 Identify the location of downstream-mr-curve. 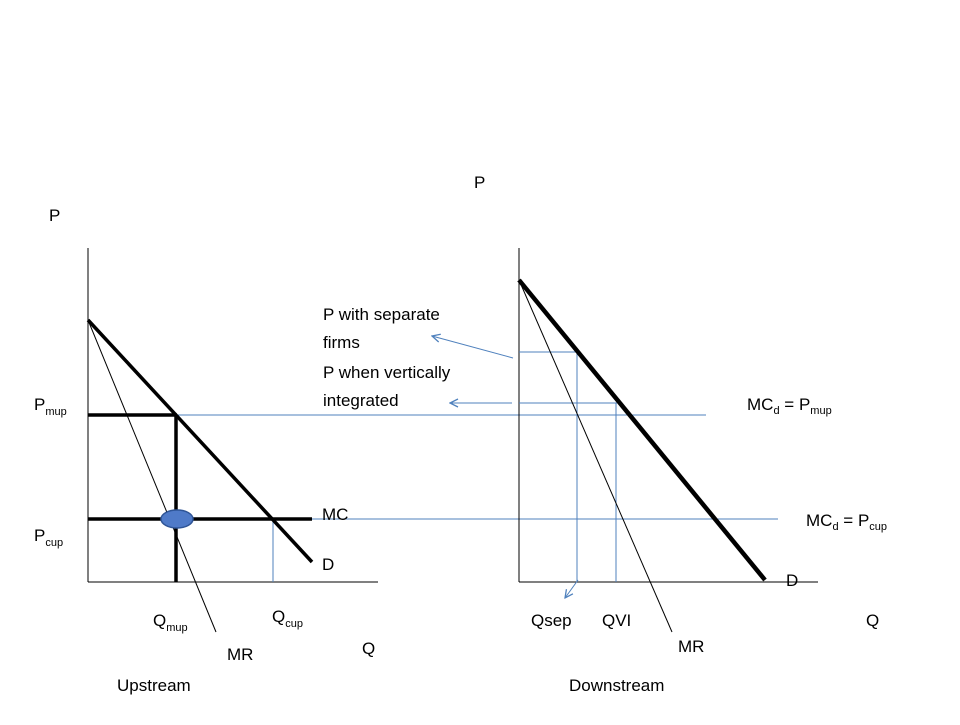
(595, 456).